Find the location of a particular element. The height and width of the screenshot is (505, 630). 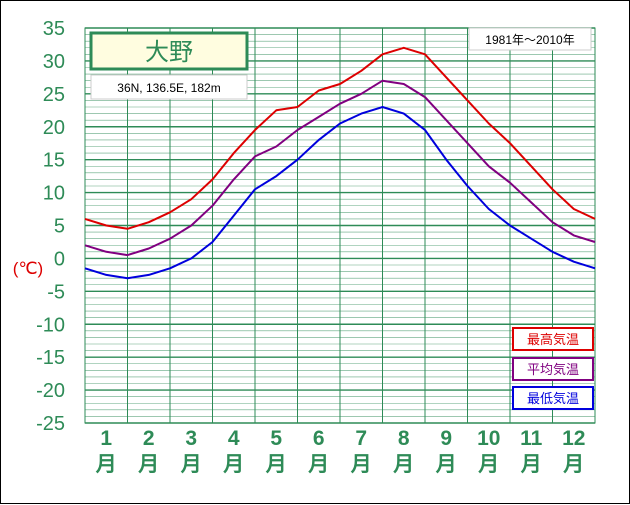

location-text: 36N, 136.5E, 182m is located at coordinates (168, 88).